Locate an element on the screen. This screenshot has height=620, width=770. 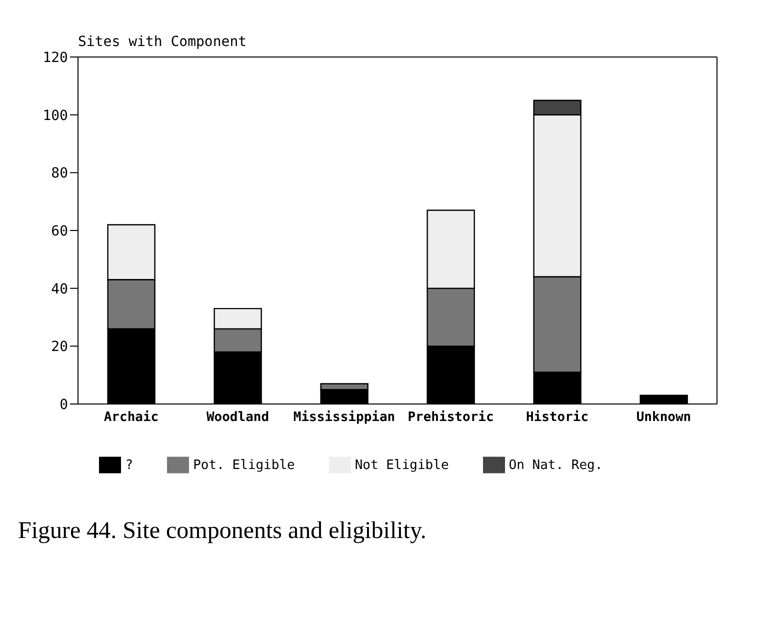
x-tick-label: Archaic is located at coordinates (131, 418).